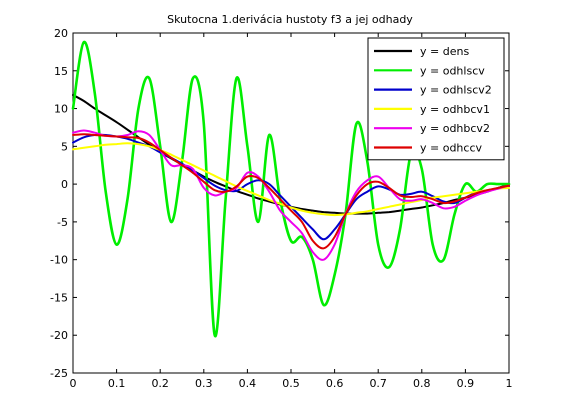  What do you see at coordinates (509, 383) in the screenshot?
I see `x-tick-label: 1` at bounding box center [509, 383].